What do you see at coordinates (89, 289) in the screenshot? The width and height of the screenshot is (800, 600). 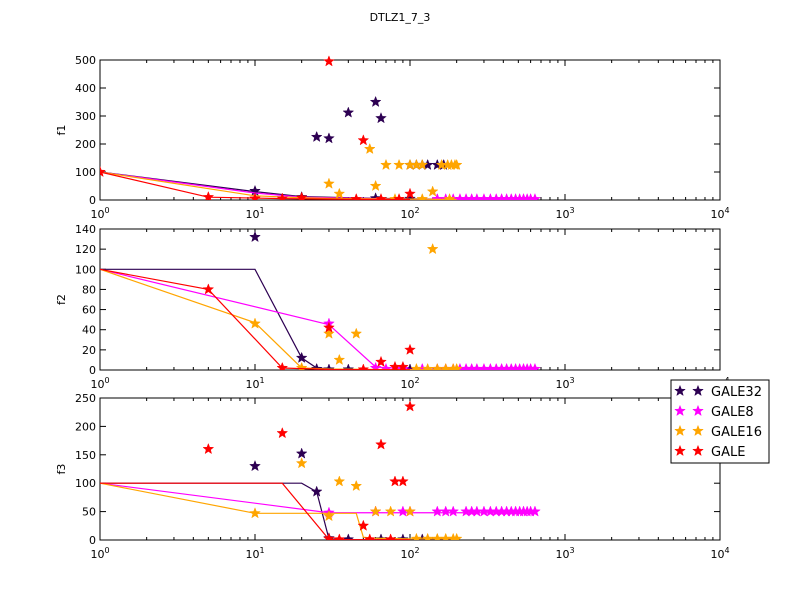 I see `y-tick-label: 80` at bounding box center [89, 289].